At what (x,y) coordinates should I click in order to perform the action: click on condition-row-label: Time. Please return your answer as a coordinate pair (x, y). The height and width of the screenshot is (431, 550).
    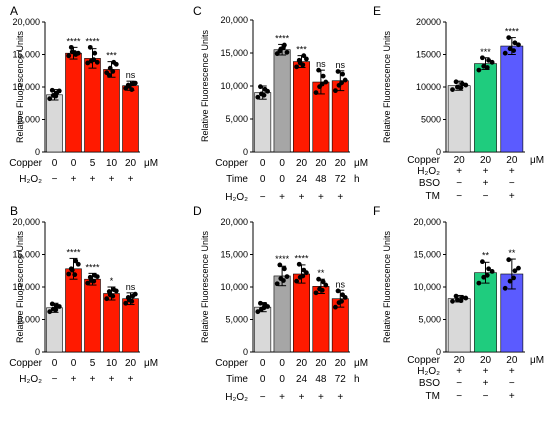
    Looking at the image, I should click on (237, 179).